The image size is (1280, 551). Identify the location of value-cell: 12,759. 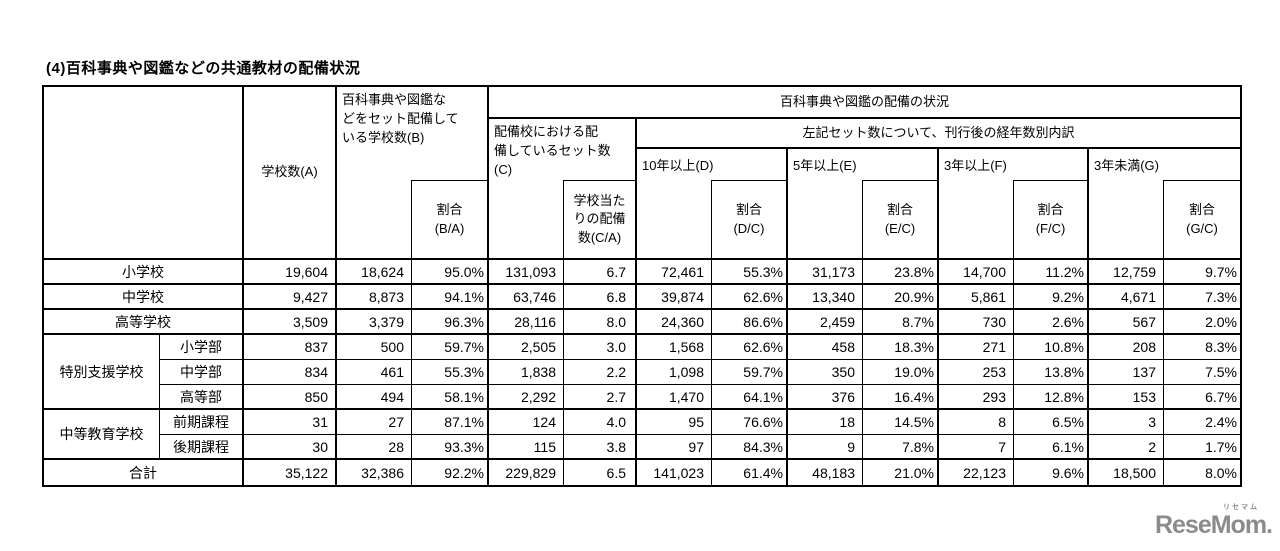
(1126, 272).